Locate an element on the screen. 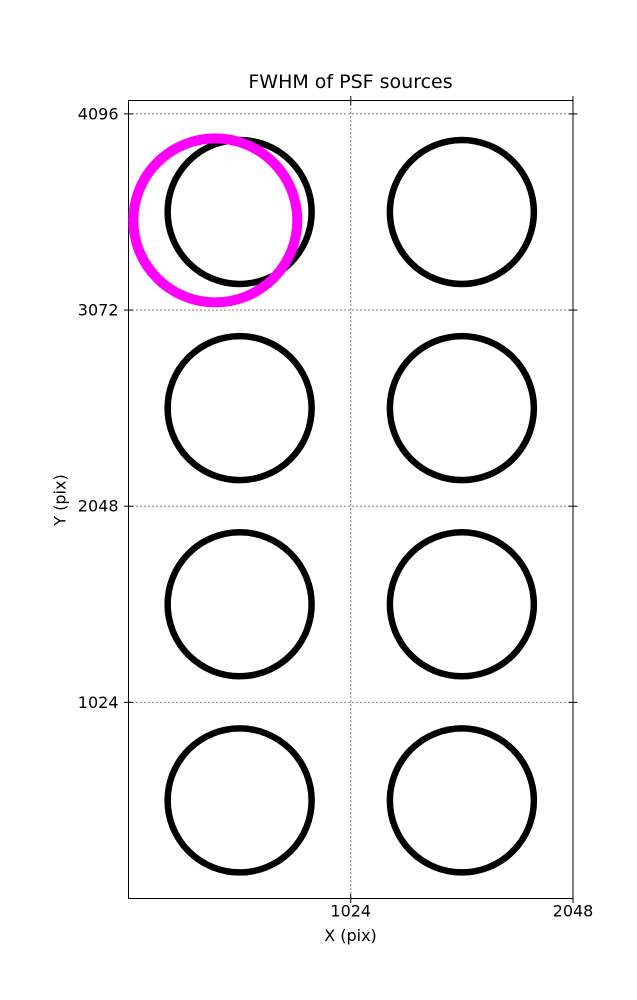 The height and width of the screenshot is (1000, 637). highlighted-source-circle is located at coordinates (215, 220).